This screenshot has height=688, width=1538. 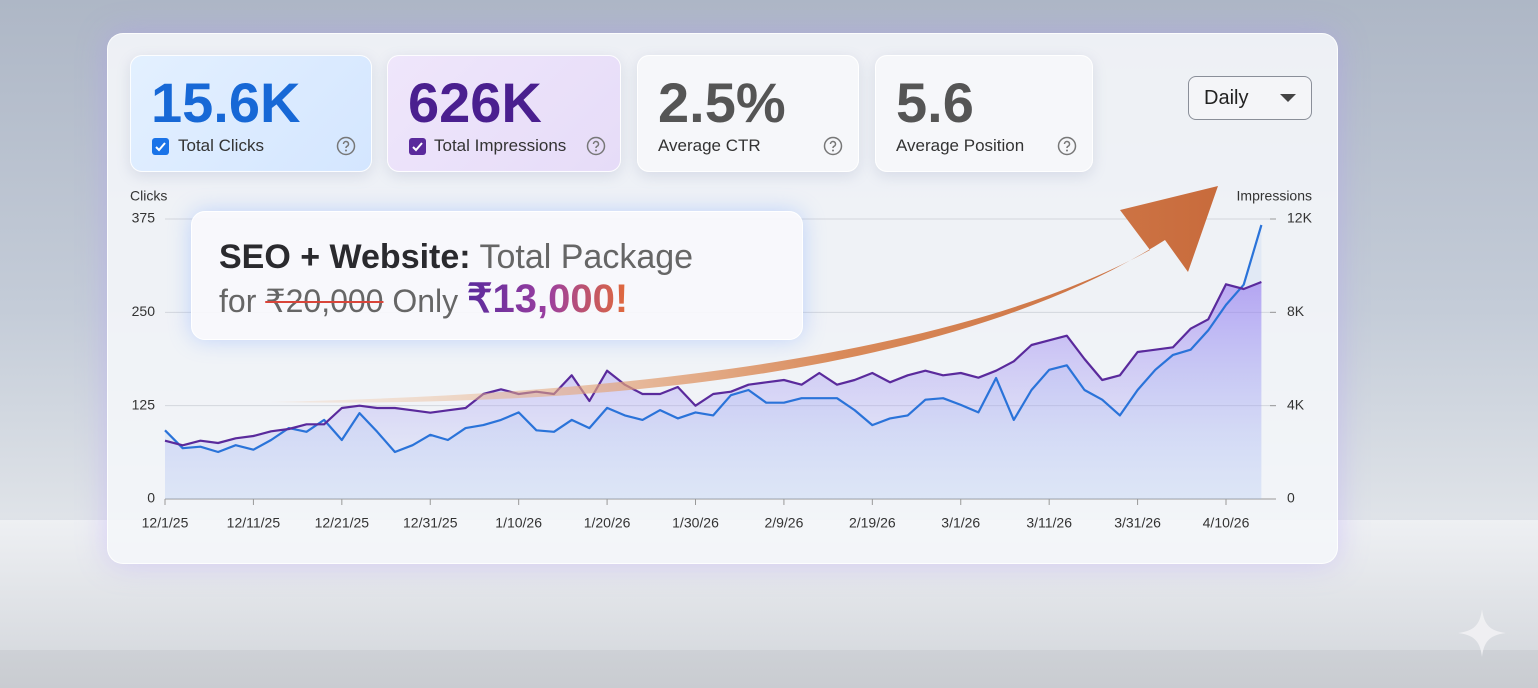 I want to click on x-tick-label: 1/20/26, so click(x=607, y=523).